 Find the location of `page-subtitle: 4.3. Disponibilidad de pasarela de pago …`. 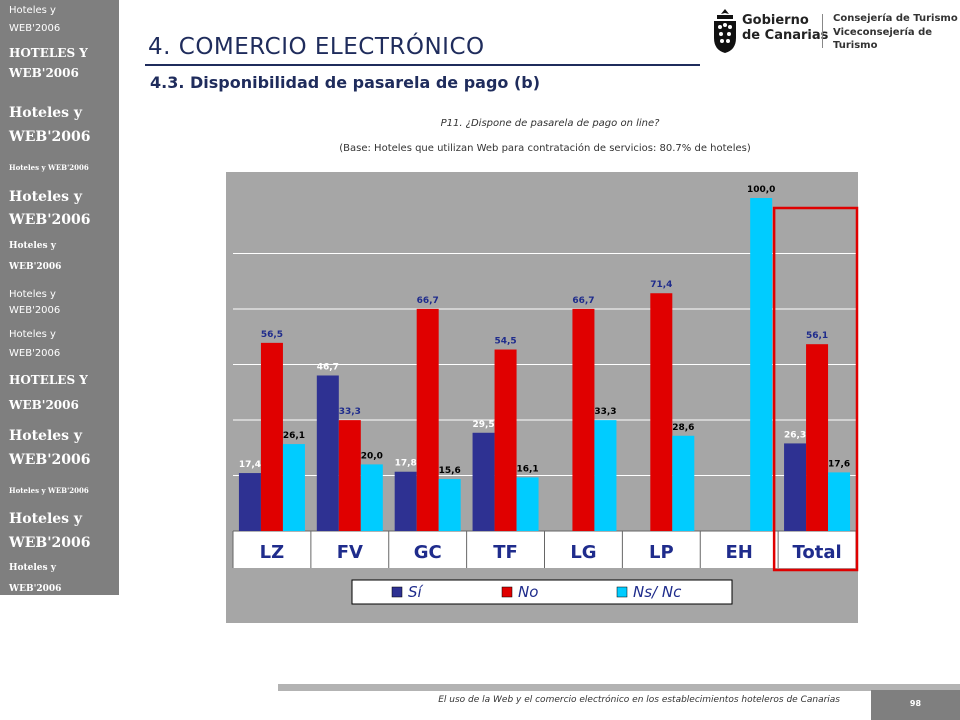

page-subtitle: 4.3. Disponibilidad de pasarela de pago … is located at coordinates (345, 82).